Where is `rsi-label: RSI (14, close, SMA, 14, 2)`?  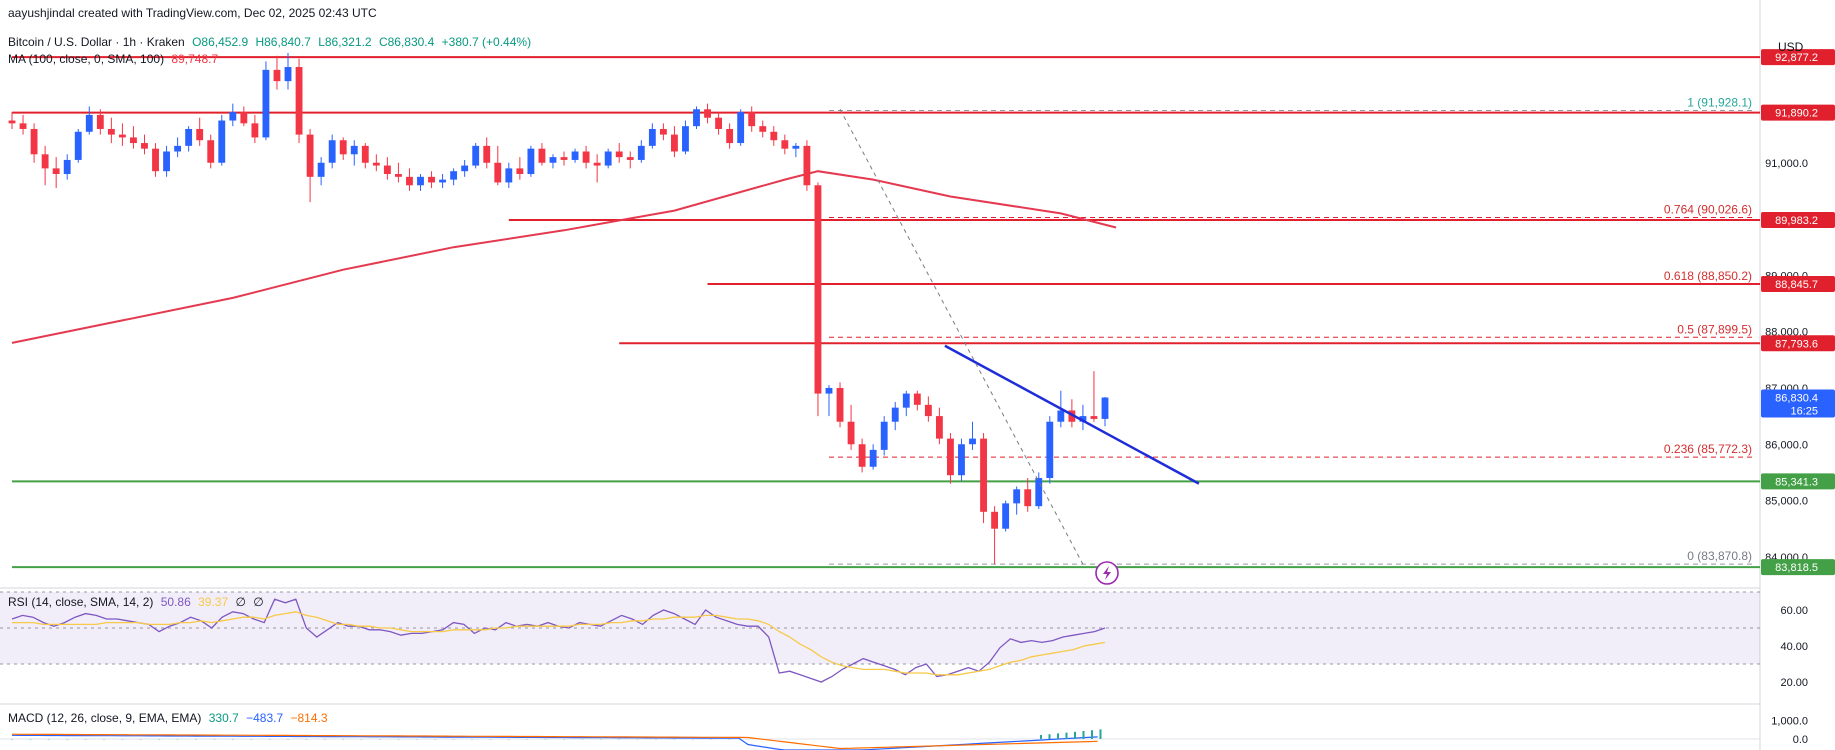
rsi-label: RSI (14, close, SMA, 14, 2) is located at coordinates (81, 602).